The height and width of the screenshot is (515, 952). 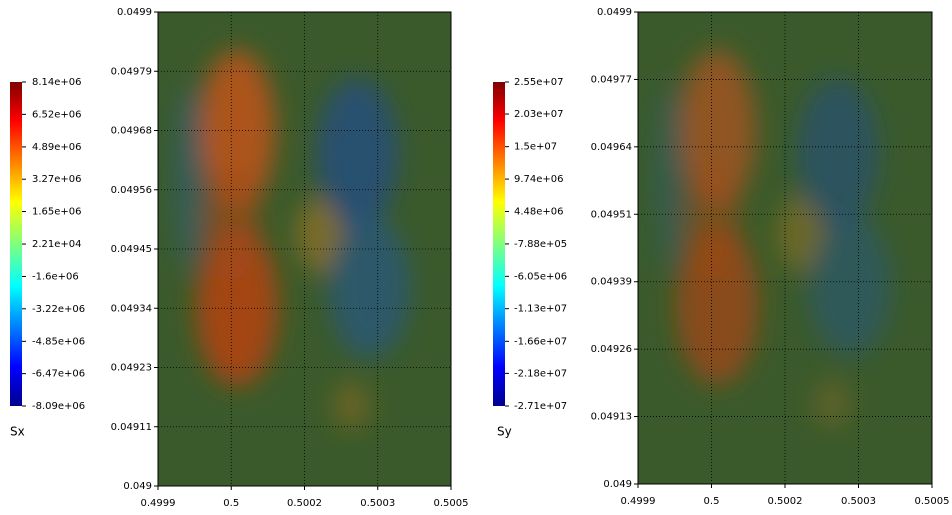 What do you see at coordinates (131, 368) in the screenshot?
I see `y-tick-label: 0.04923` at bounding box center [131, 368].